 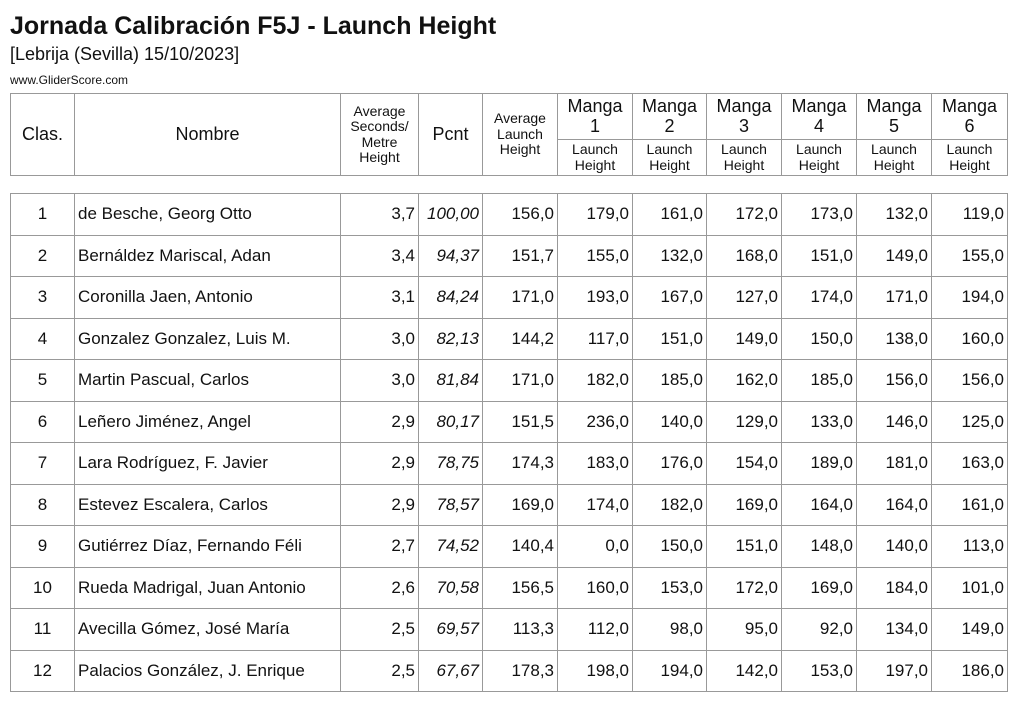 What do you see at coordinates (669, 670) in the screenshot?
I see `cell-manga-2: 194,0` at bounding box center [669, 670].